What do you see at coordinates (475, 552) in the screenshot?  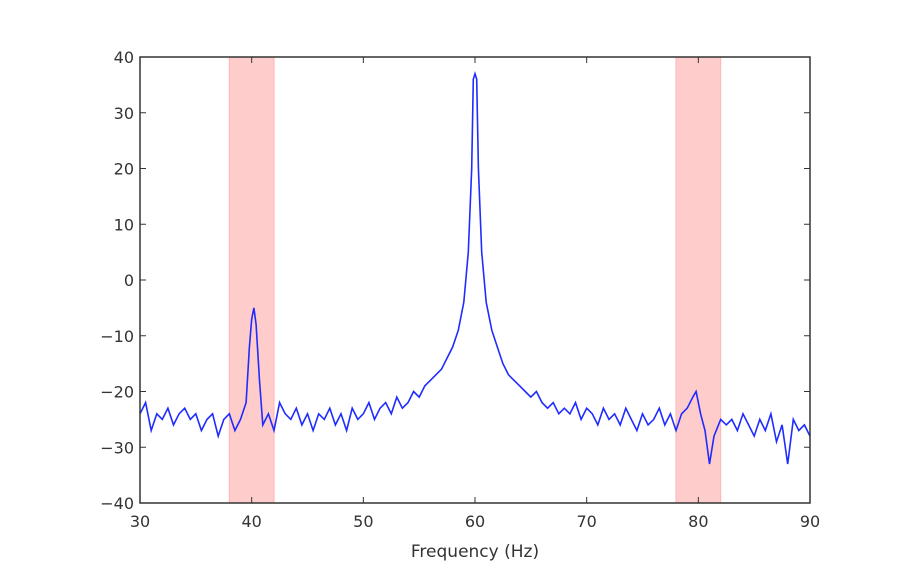 I see `x-axis-label: Frequency (Hz)` at bounding box center [475, 552].